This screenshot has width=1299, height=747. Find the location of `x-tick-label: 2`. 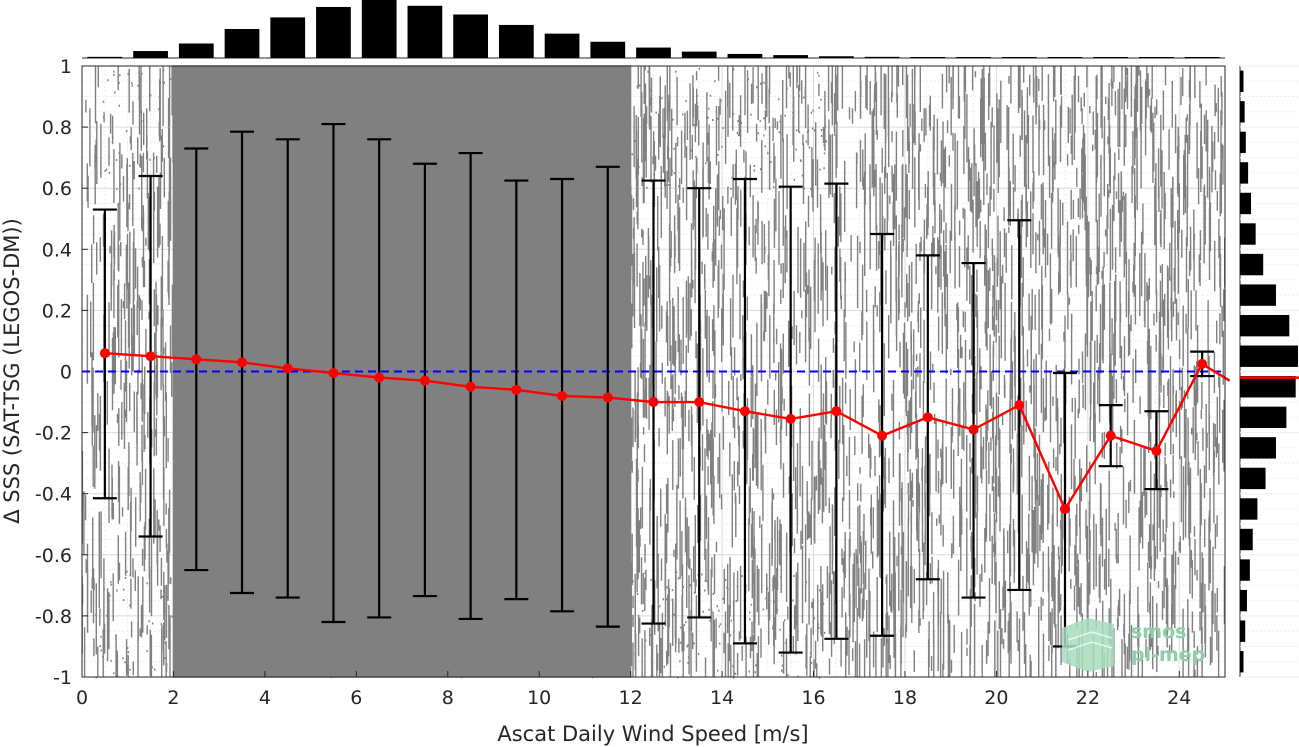

x-tick-label: 2 is located at coordinates (173, 698).